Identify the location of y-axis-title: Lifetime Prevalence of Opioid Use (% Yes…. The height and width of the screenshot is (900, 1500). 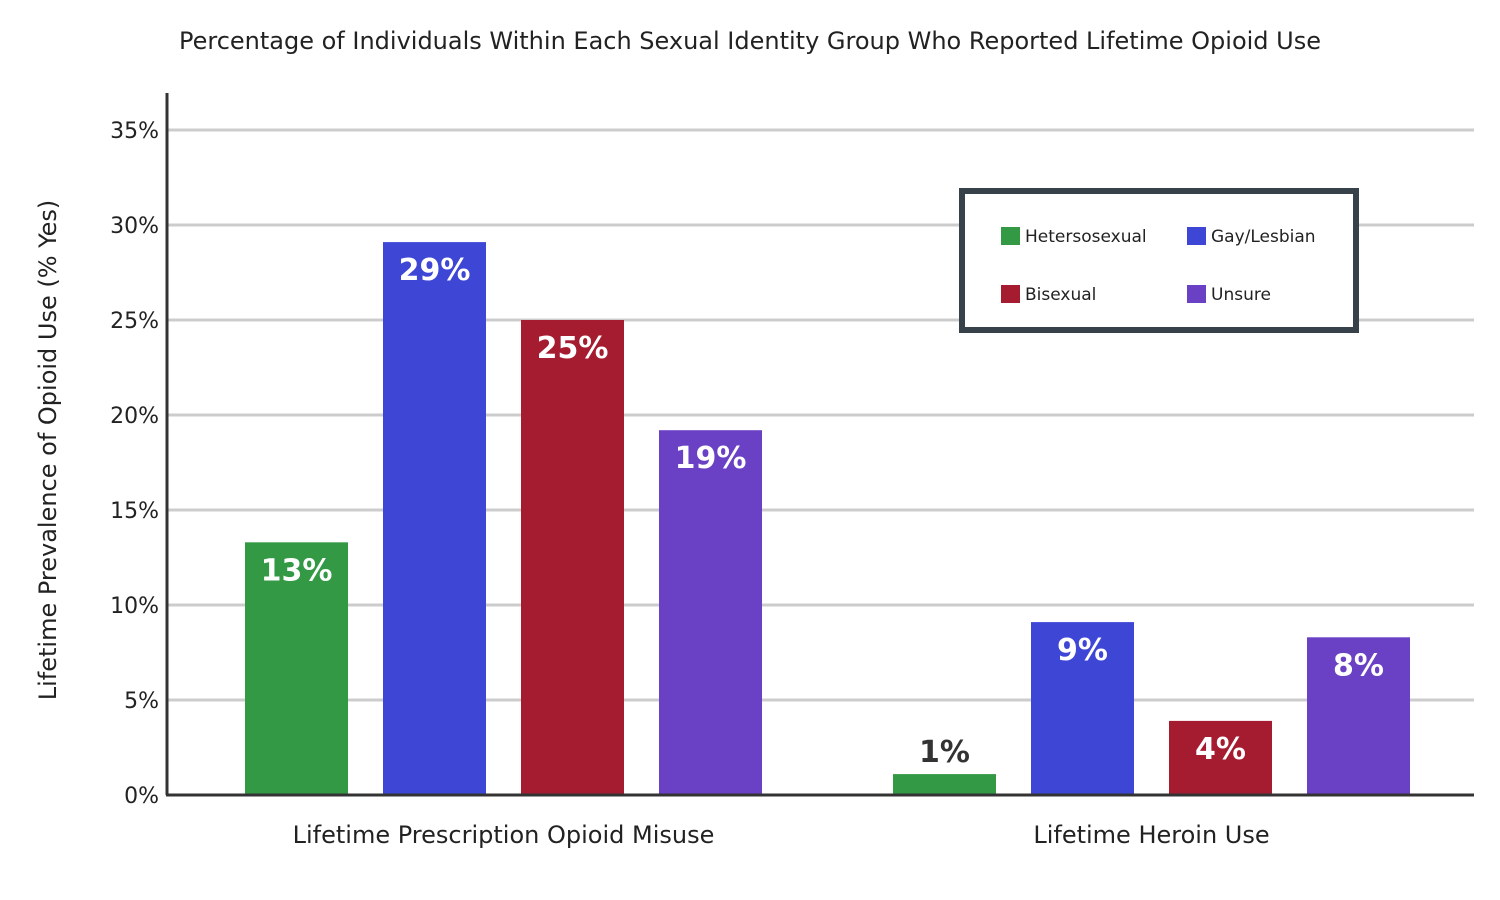
(48, 450).